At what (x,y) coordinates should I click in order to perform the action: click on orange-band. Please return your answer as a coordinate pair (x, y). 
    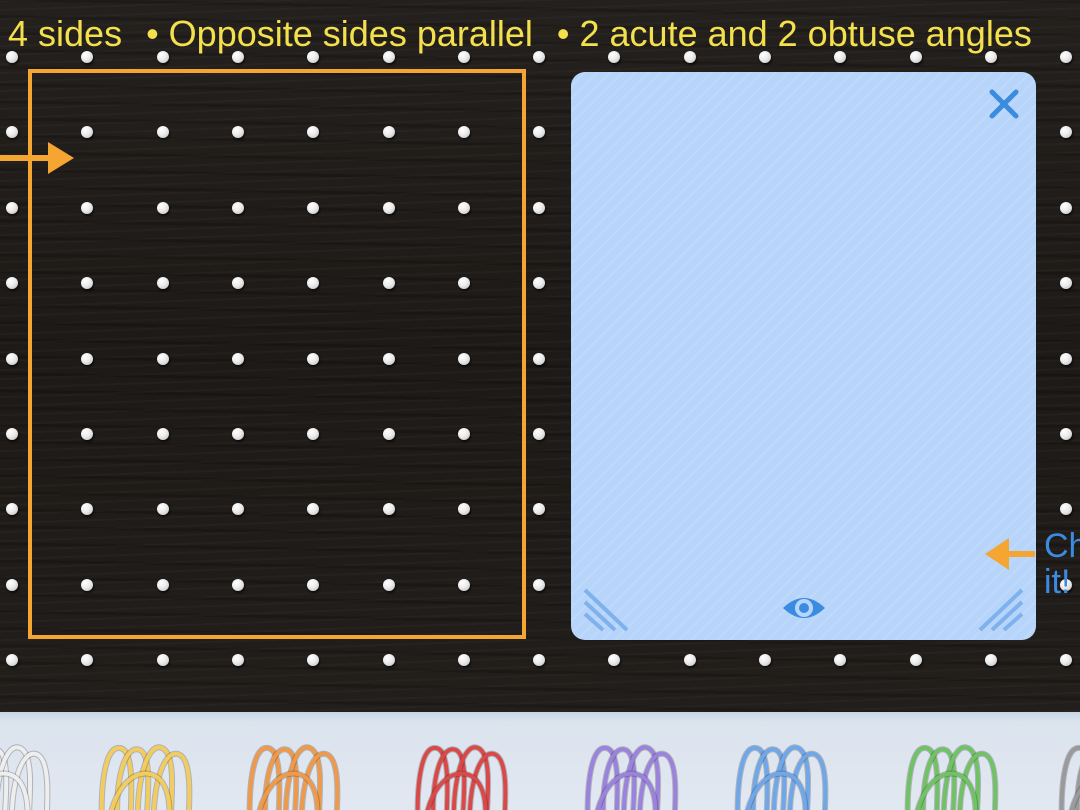
    Looking at the image, I should click on (295, 775).